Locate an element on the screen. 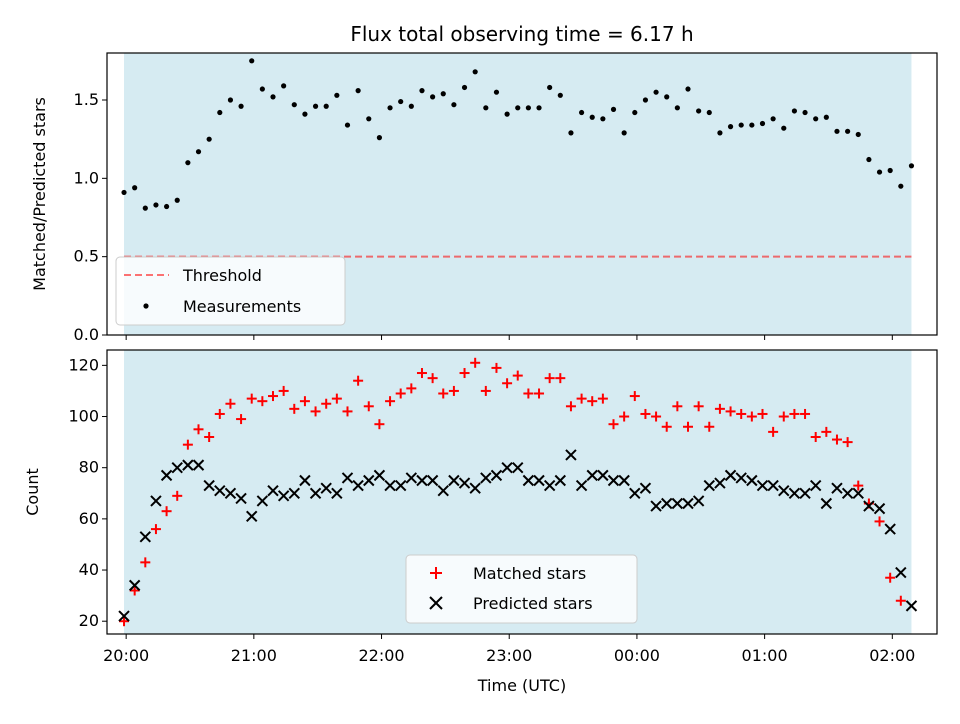 The width and height of the screenshot is (960, 724). legend-matched-swatch is located at coordinates (436, 573).